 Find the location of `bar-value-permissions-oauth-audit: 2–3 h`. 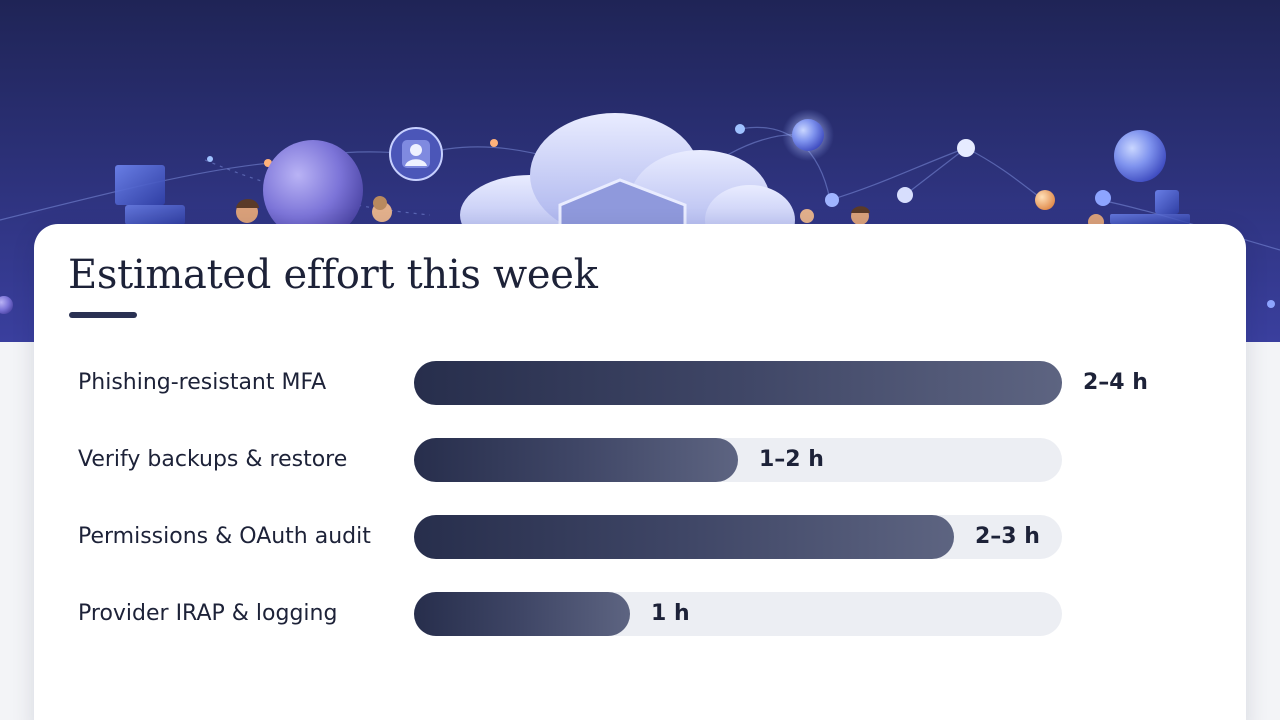

bar-value-permissions-oauth-audit: 2–3 h is located at coordinates (1007, 536).